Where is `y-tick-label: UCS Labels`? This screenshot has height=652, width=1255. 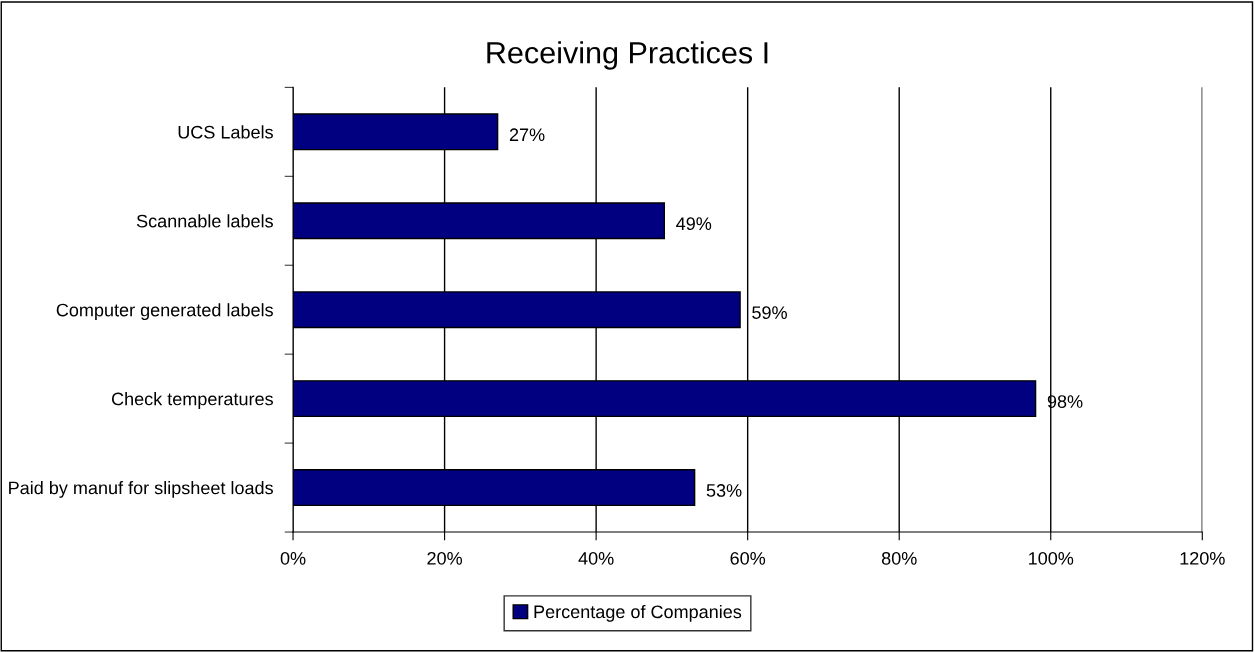
y-tick-label: UCS Labels is located at coordinates (225, 132).